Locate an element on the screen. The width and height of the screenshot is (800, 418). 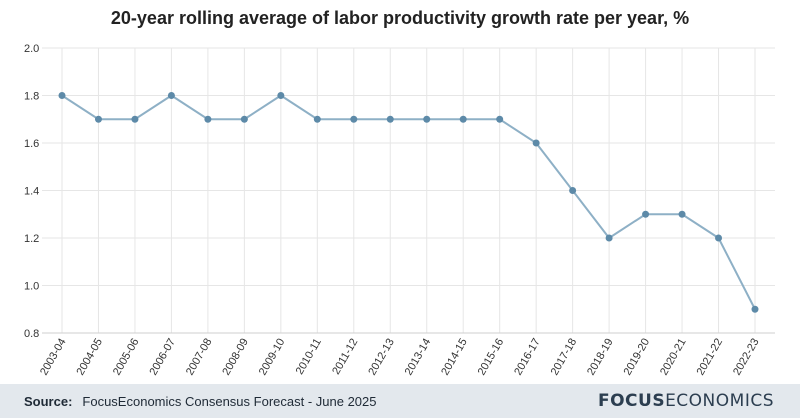
x-tick-label: 2010-11 is located at coordinates (309, 357).